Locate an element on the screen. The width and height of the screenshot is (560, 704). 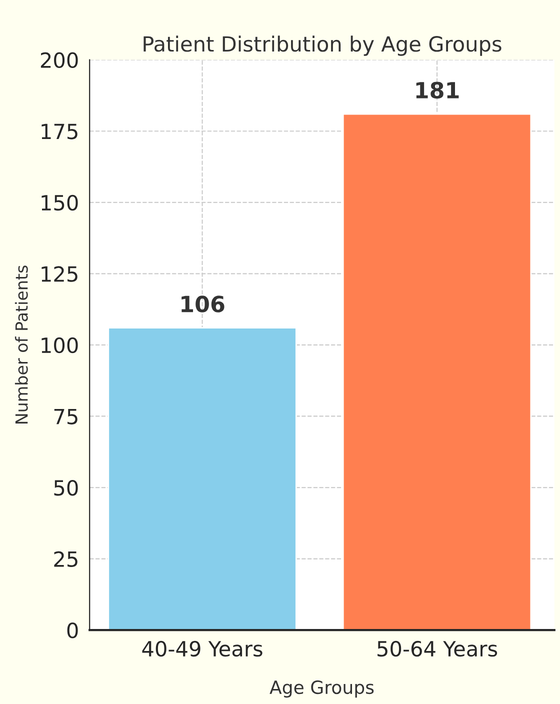
y-axis-title: Number of Patients is located at coordinates (21, 345).